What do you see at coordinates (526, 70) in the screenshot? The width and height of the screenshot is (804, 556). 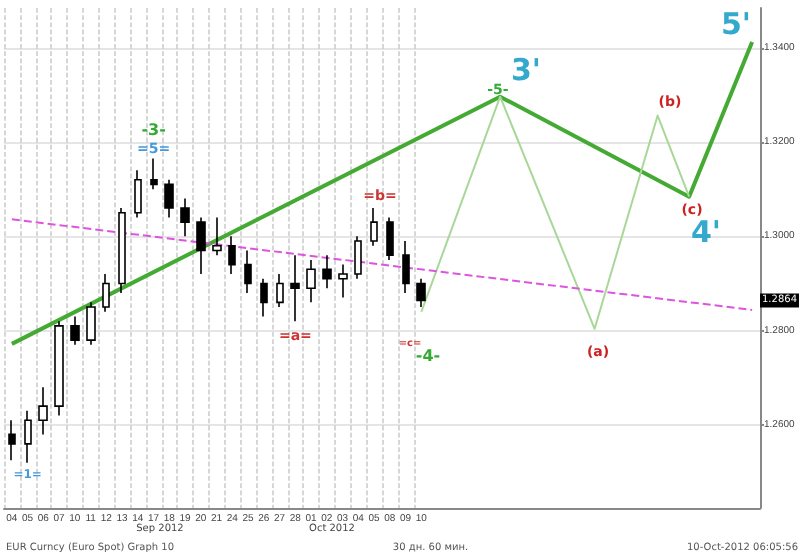 I see `annotation: 3'` at bounding box center [526, 70].